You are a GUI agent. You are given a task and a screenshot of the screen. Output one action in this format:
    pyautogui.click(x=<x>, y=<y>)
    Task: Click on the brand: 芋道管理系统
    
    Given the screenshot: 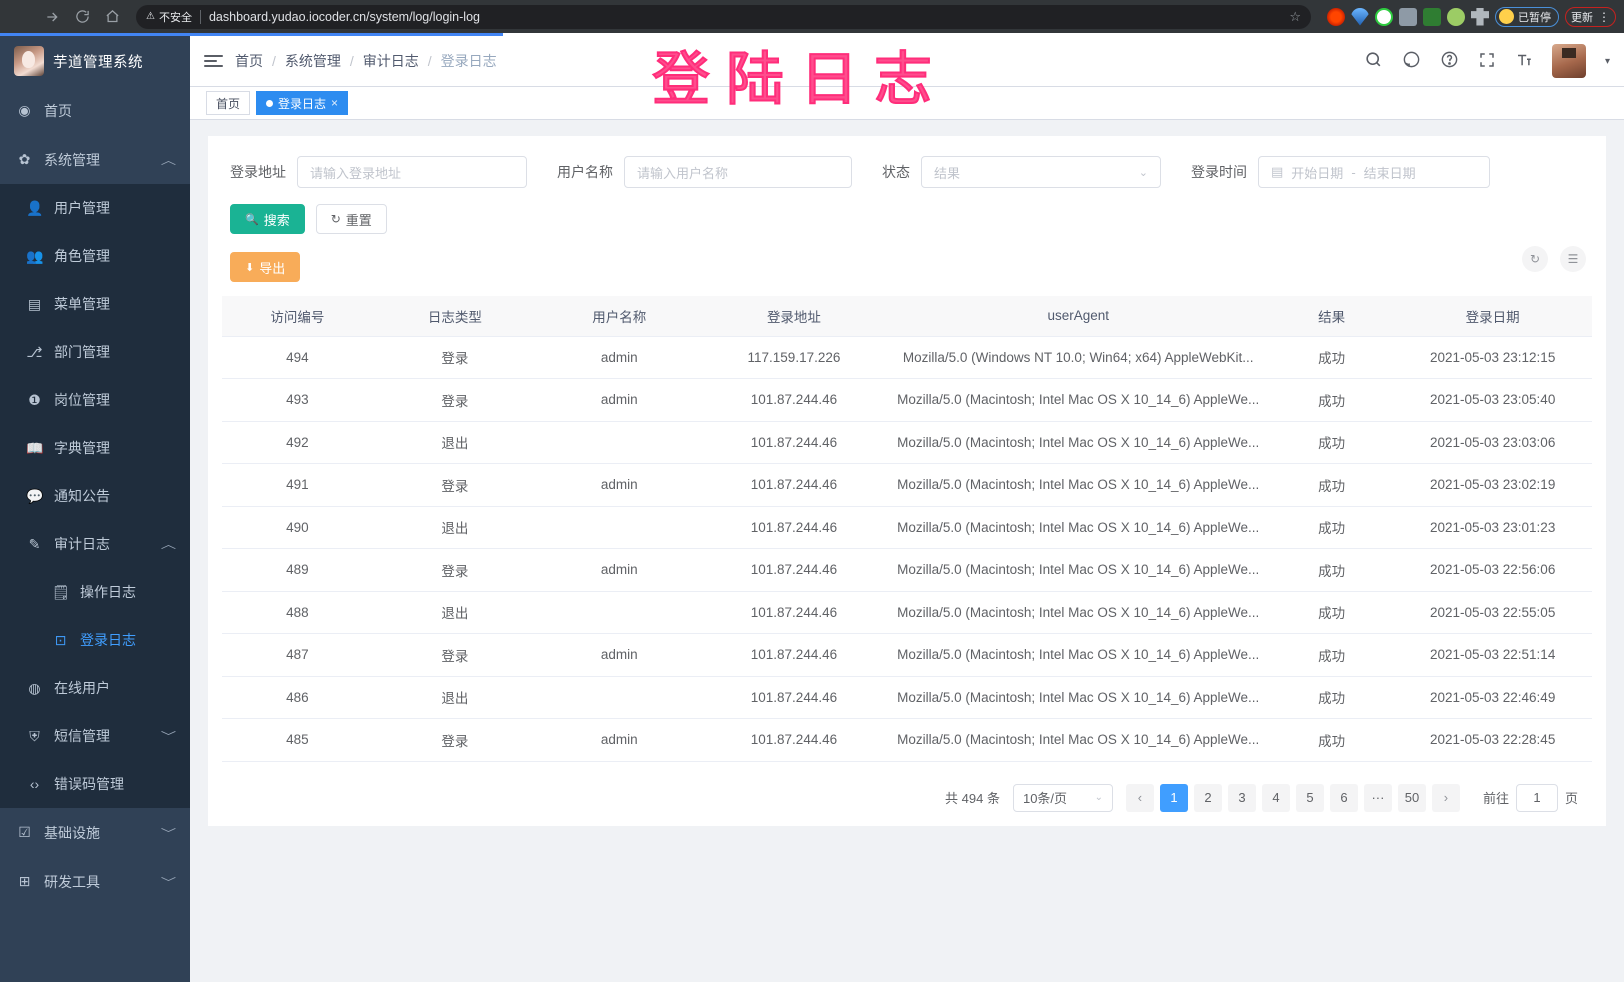 What is the action you would take?
    pyautogui.click(x=95, y=61)
    